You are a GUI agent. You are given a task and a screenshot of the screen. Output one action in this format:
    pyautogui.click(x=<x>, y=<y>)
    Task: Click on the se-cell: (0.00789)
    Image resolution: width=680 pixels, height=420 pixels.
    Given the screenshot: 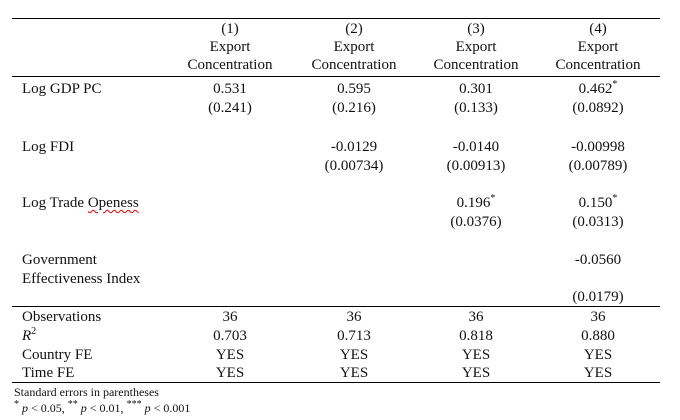 What is the action you would take?
    pyautogui.click(x=598, y=166)
    